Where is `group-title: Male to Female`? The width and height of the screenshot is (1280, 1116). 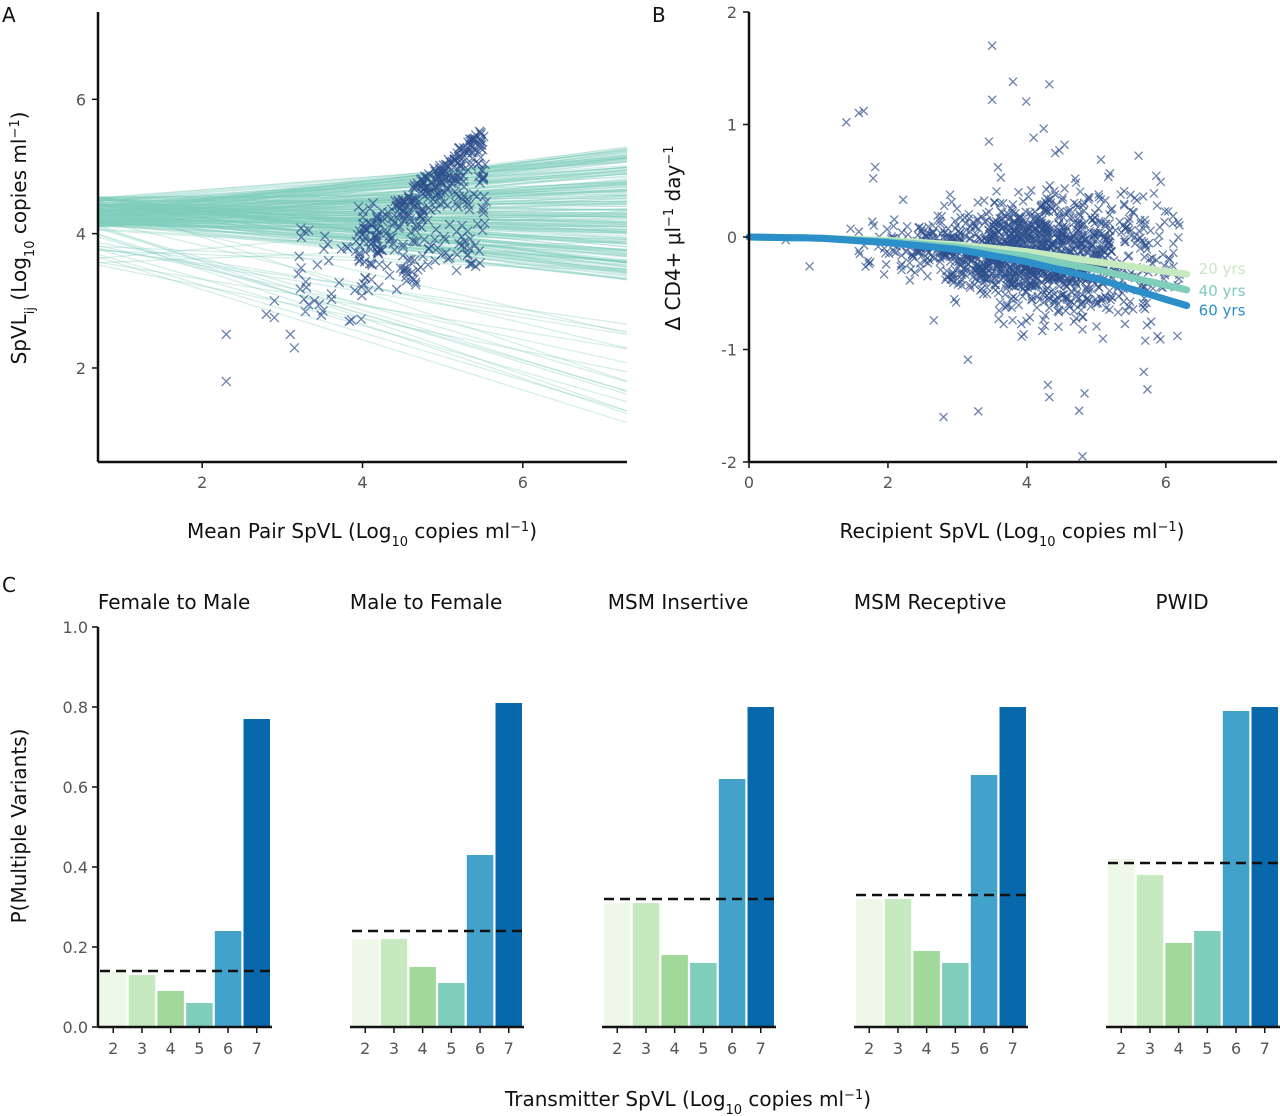
group-title: Male to Female is located at coordinates (426, 602).